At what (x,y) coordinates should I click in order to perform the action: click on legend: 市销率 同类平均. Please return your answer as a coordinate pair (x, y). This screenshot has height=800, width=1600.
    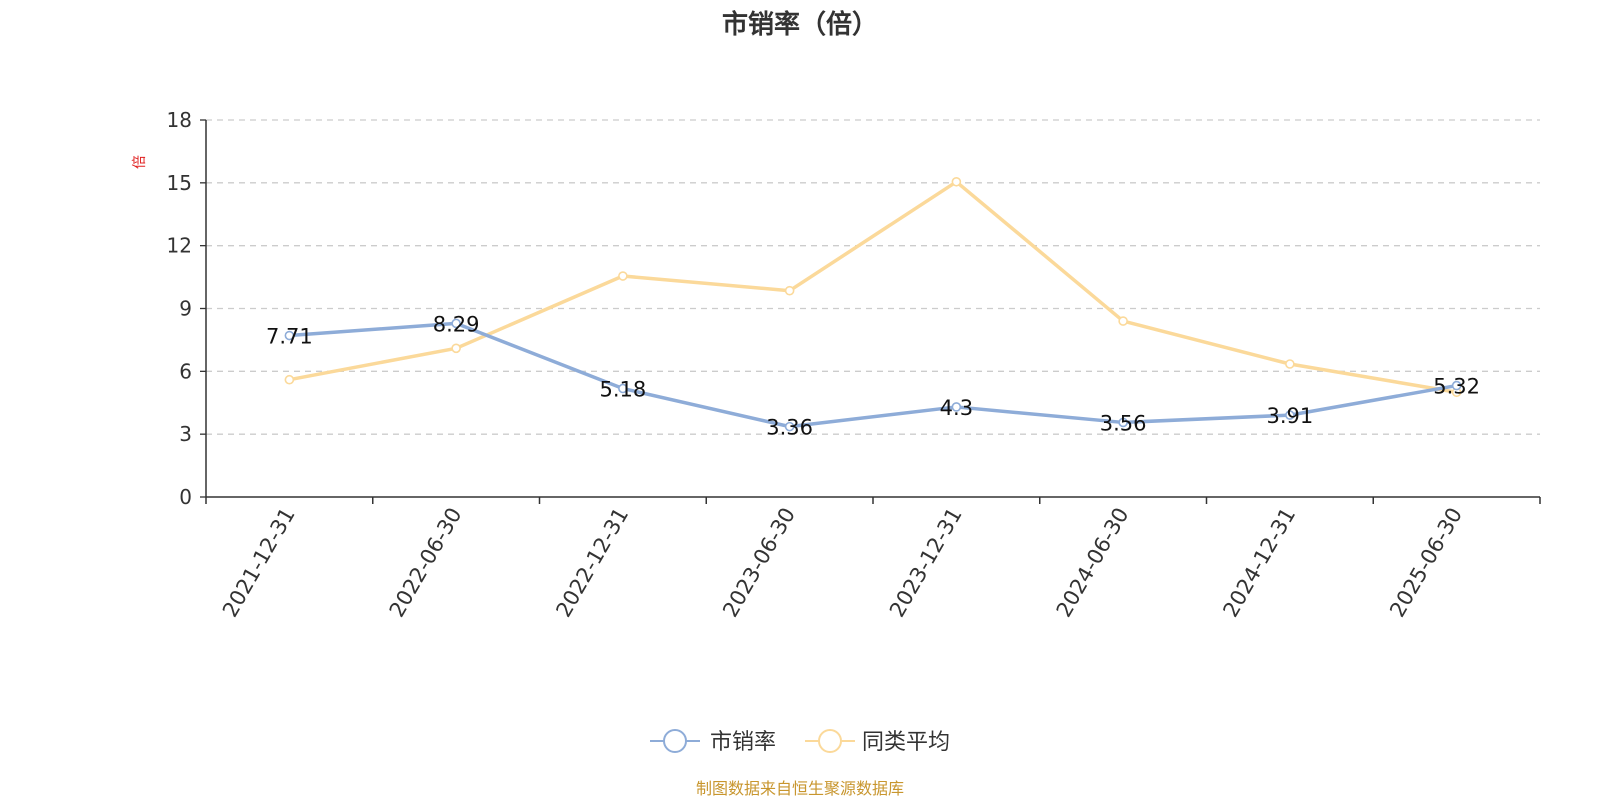
    Looking at the image, I should click on (800, 742).